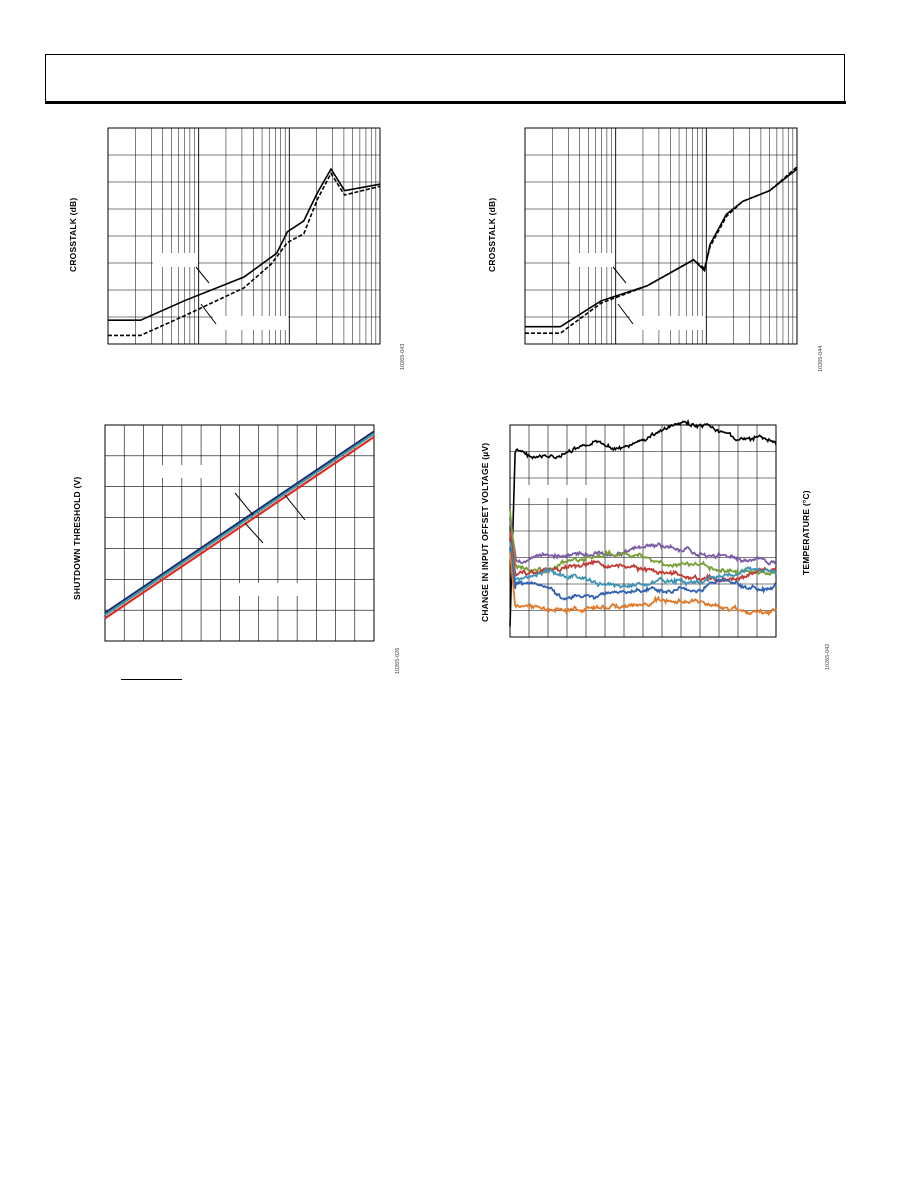 Image resolution: width=918 pixels, height=1188 pixels. Describe the element at coordinates (806, 532) in the screenshot. I see `chart-4-ylabel-right: TEMPERATURE (°C)` at that location.